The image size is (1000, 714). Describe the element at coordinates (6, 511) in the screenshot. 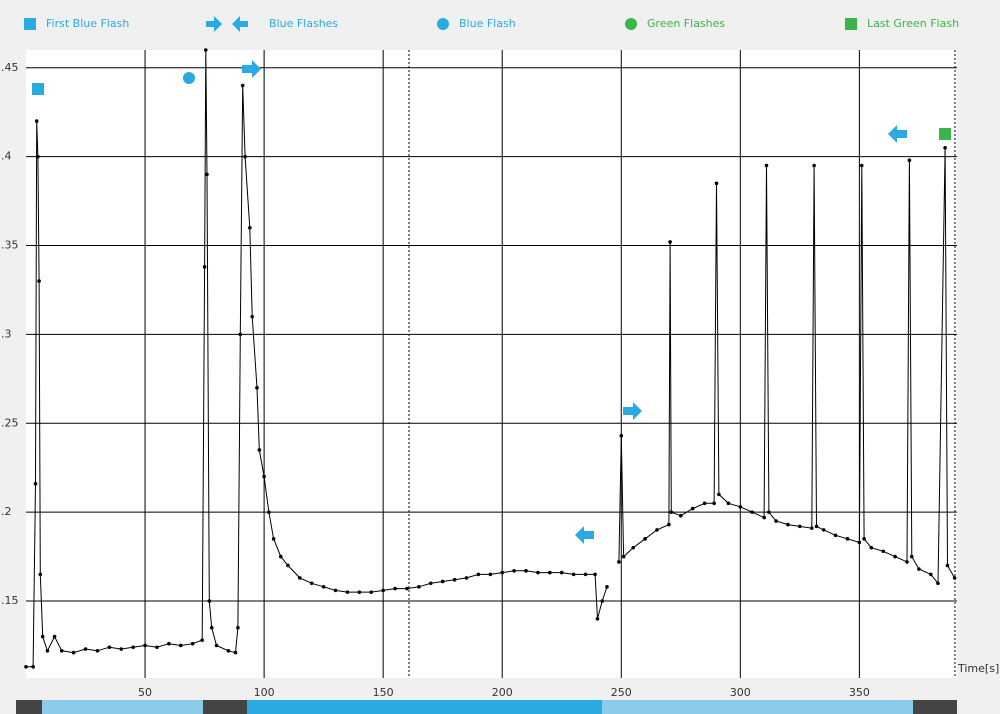

I see `y-tick-label: .2` at that location.